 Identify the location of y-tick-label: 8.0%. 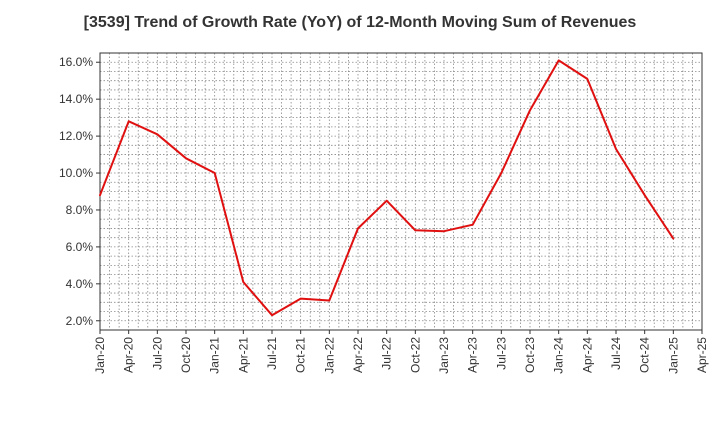
(80, 210).